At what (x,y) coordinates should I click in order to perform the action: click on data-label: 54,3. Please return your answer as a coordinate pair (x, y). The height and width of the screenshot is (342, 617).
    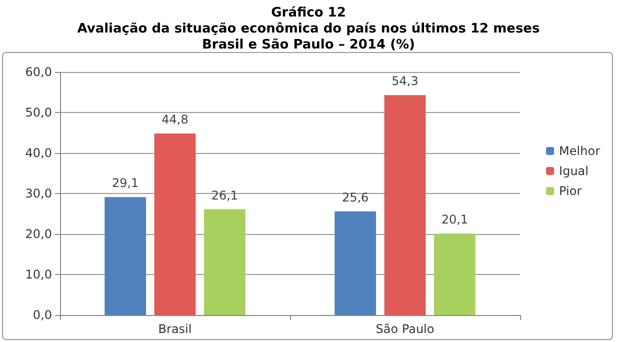
    Looking at the image, I should click on (405, 81).